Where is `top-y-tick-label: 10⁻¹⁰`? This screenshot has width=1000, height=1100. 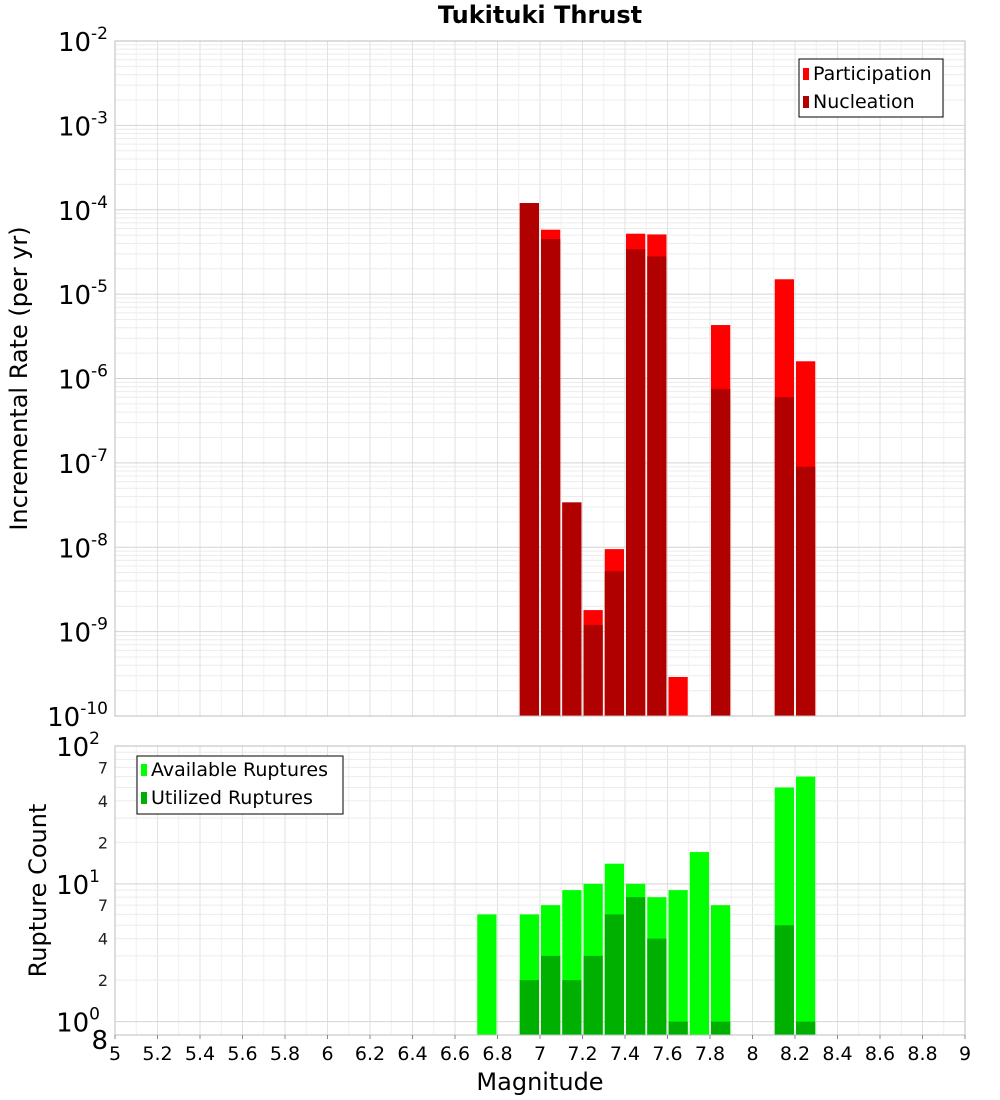
top-y-tick-label: 10⁻¹⁰ is located at coordinates (77, 716).